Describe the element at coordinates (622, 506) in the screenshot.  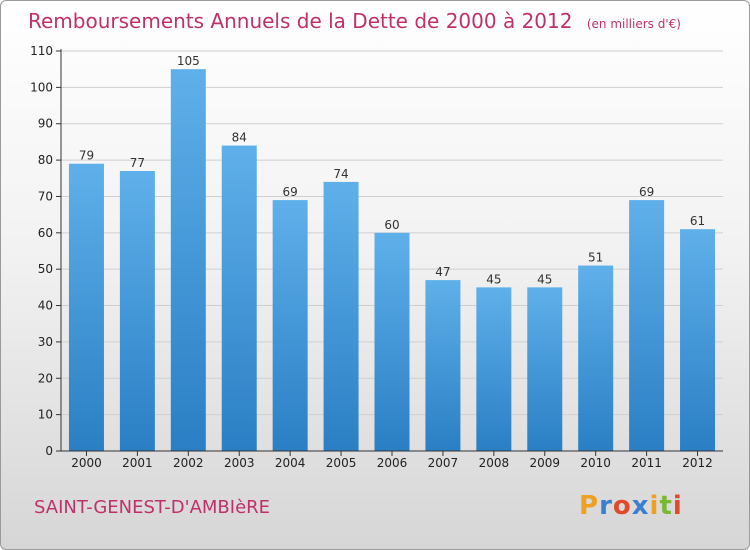
I see `logo-letter: o` at that location.